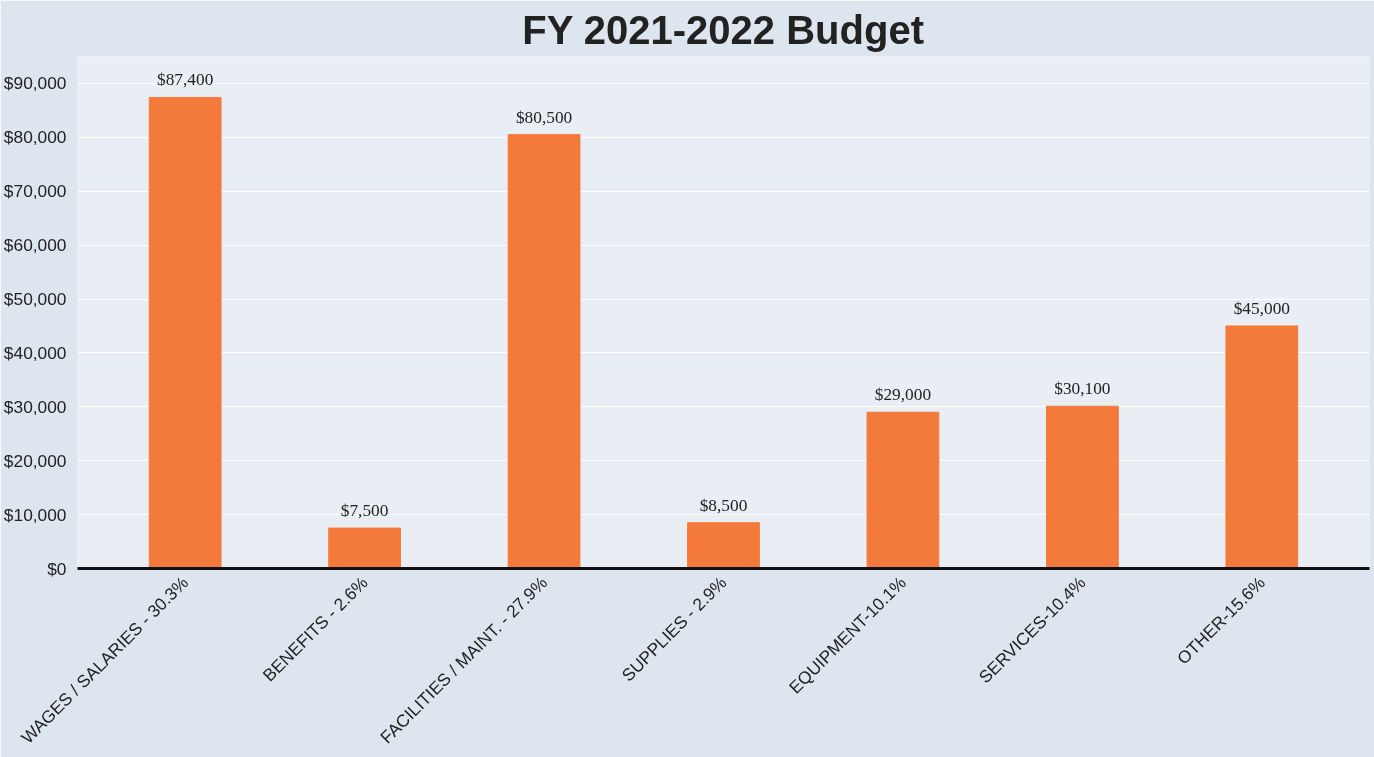  Describe the element at coordinates (35, 83) in the screenshot. I see `y-tick-label: $90,000` at that location.